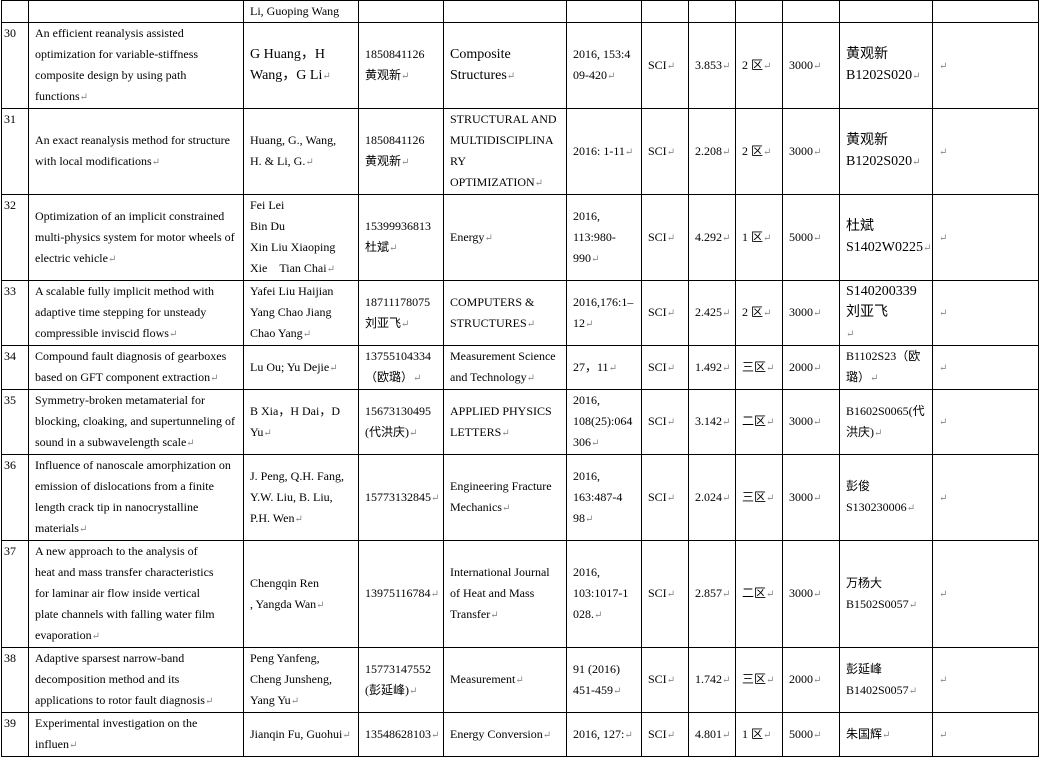 The width and height of the screenshot is (1046, 757). Describe the element at coordinates (15, 734) in the screenshot. I see `cell-row-number: 39` at that location.